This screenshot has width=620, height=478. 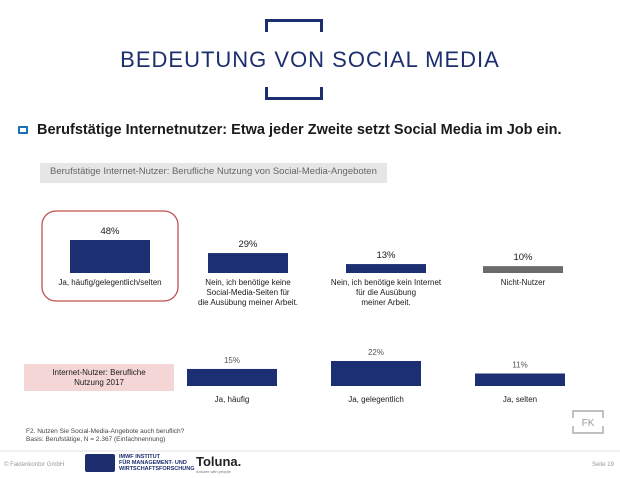 What do you see at coordinates (232, 360) in the screenshot?
I see `usage-value-label-1: 15%` at bounding box center [232, 360].